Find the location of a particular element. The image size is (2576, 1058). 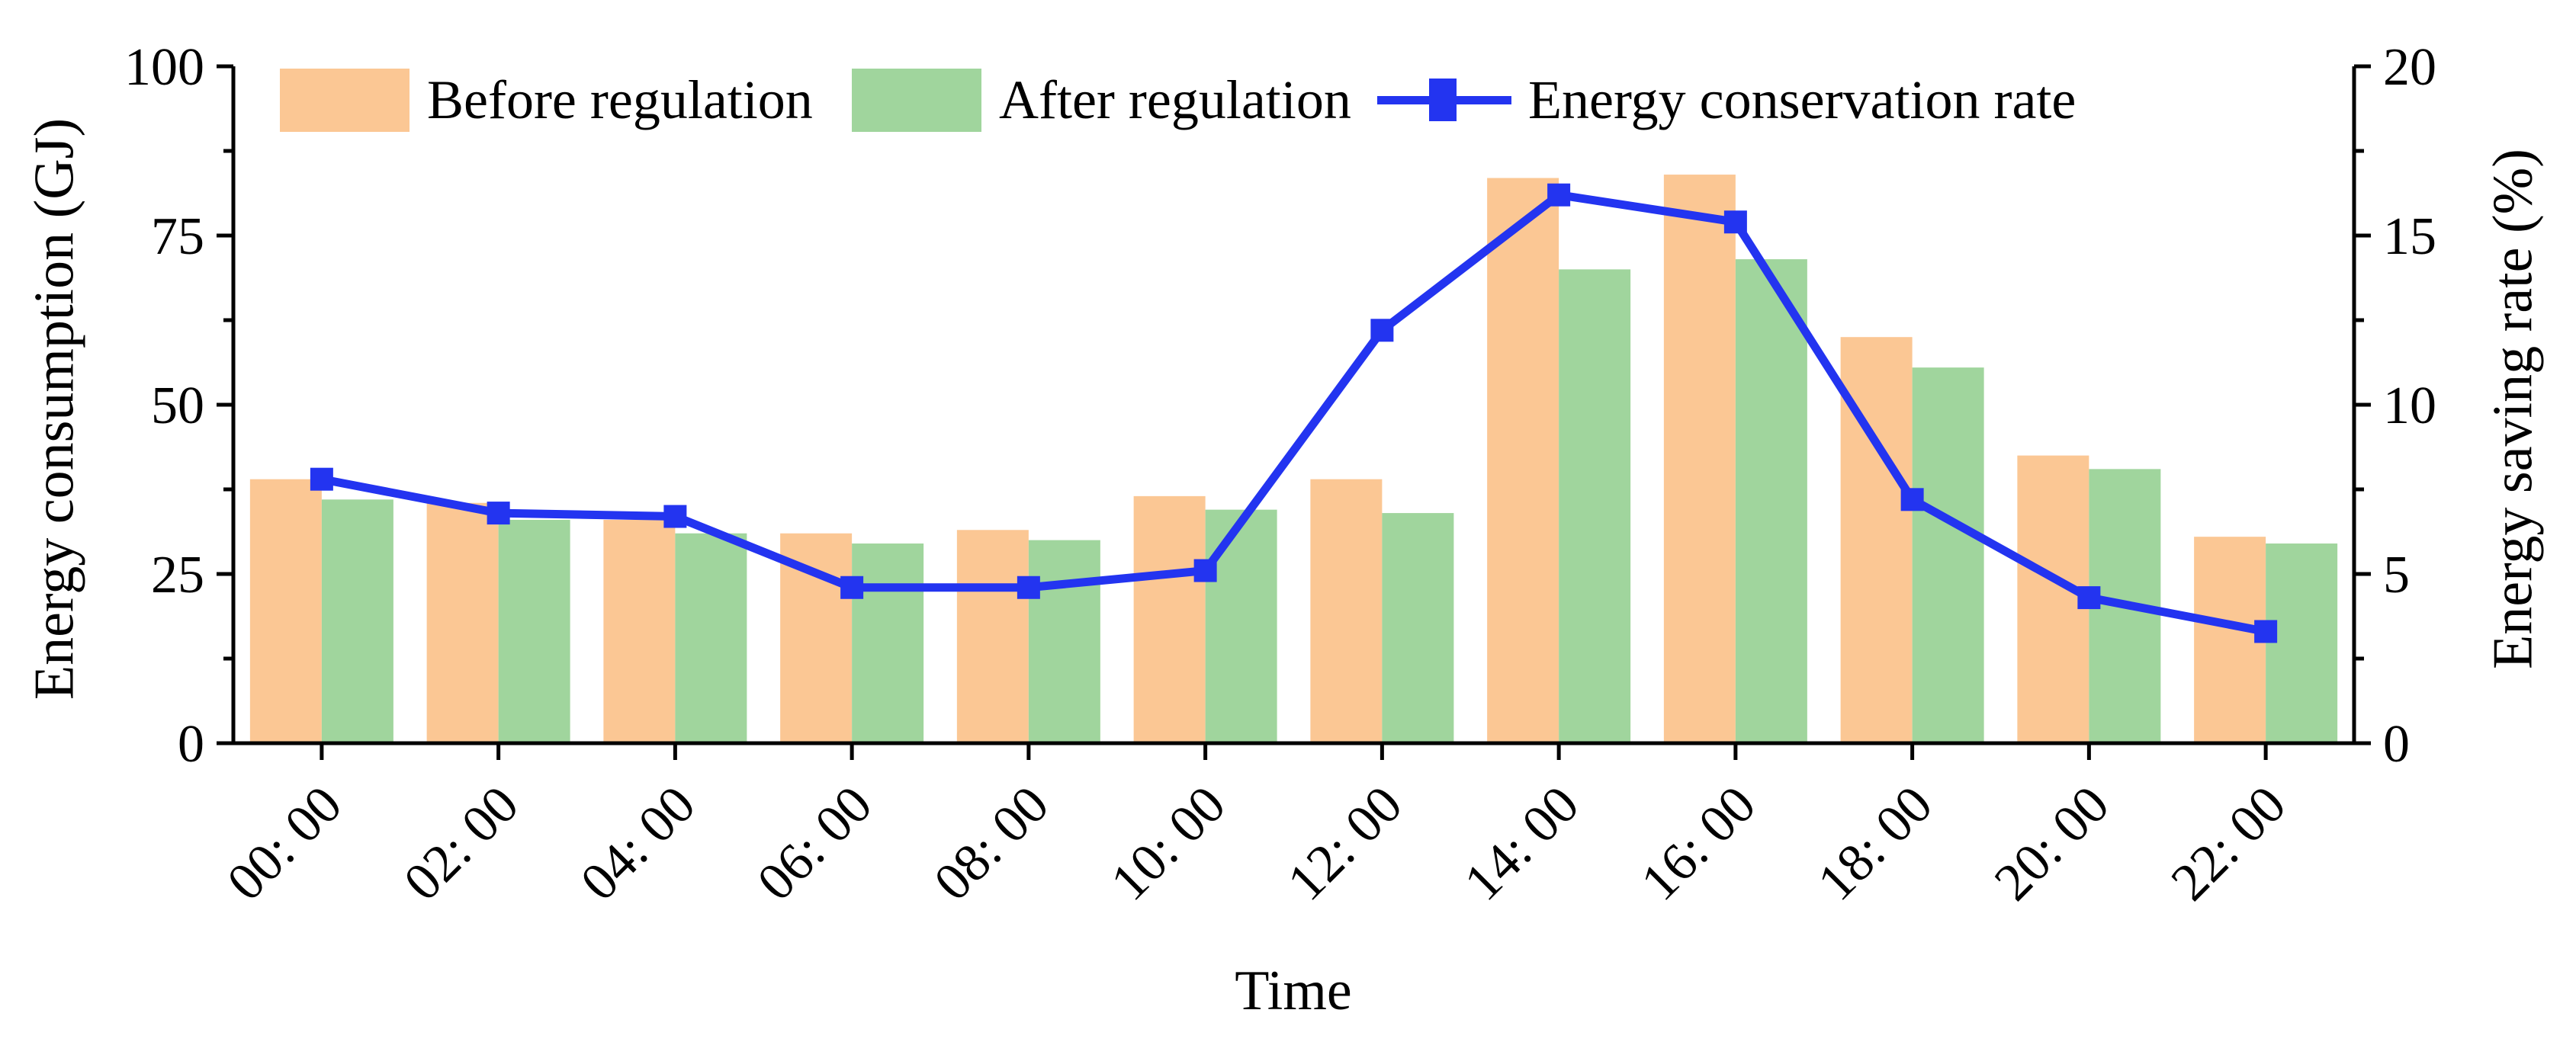

x-tick-label: 22: 00 is located at coordinates (2229, 844).